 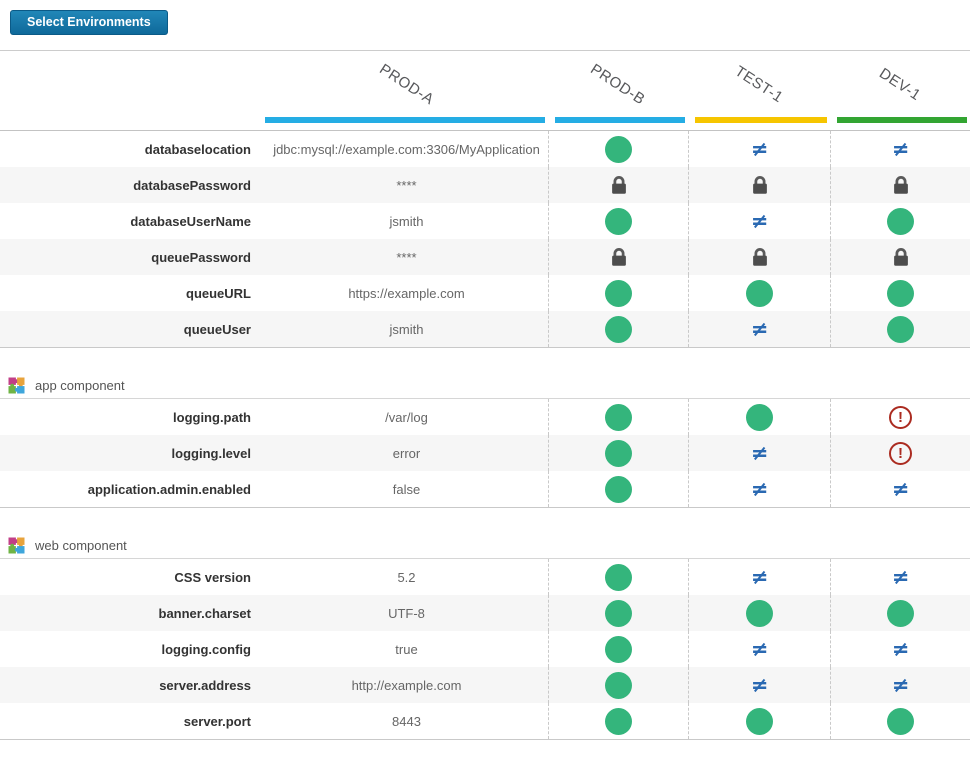 What do you see at coordinates (89, 22) in the screenshot?
I see `select-environments-button: Select Environments` at bounding box center [89, 22].